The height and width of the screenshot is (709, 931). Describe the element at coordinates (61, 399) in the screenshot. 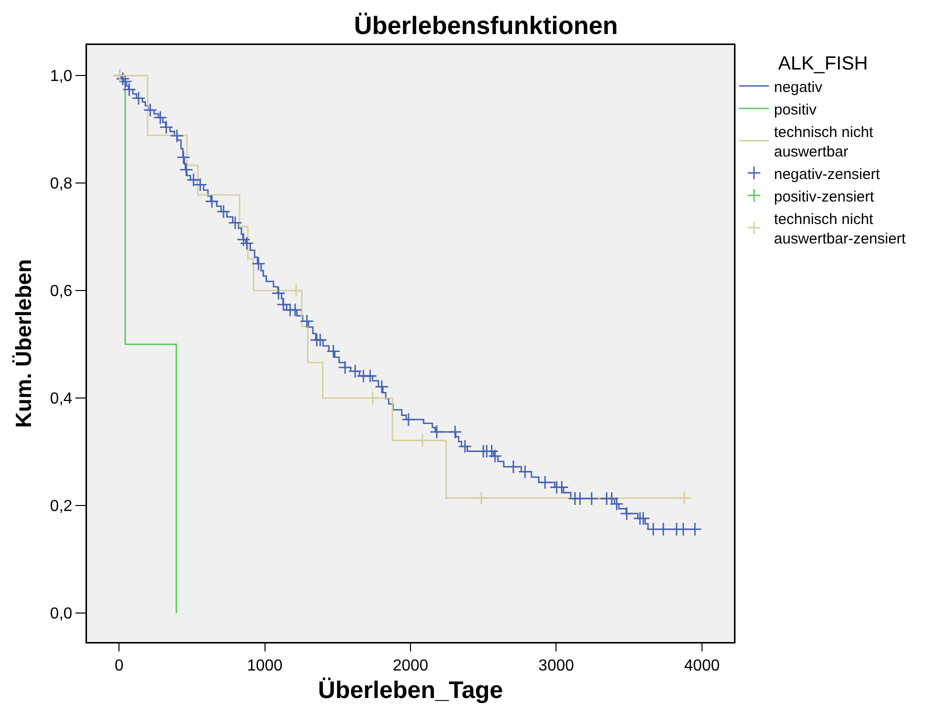

I see `y-tick-label: 0,4` at that location.